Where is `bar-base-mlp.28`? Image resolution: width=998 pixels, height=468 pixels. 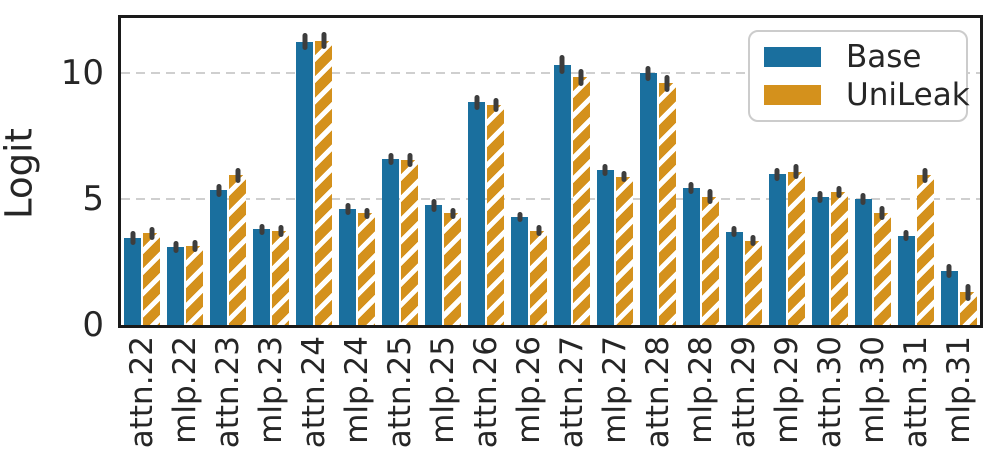 bar-base-mlp.28 is located at coordinates (691, 253).